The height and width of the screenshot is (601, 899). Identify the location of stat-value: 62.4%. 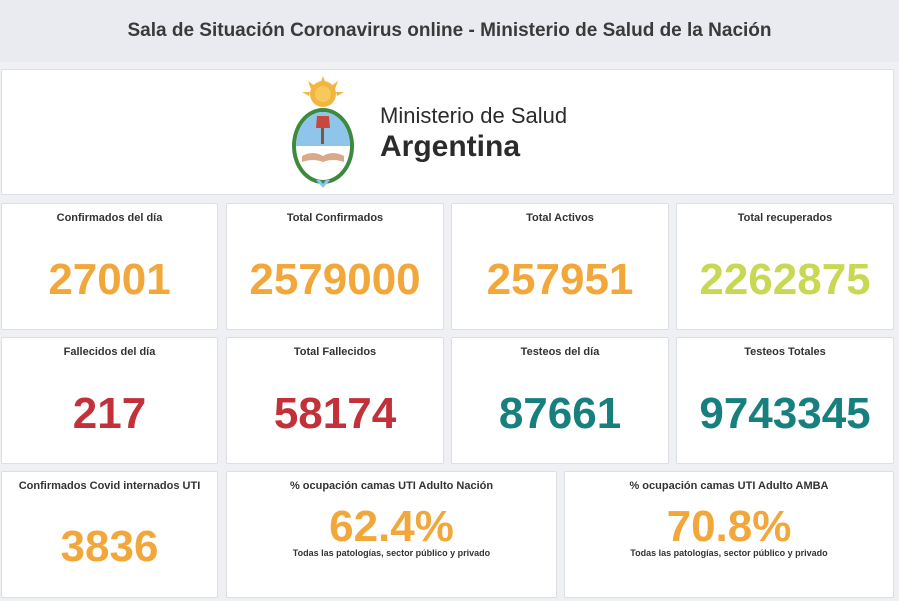
(391, 526).